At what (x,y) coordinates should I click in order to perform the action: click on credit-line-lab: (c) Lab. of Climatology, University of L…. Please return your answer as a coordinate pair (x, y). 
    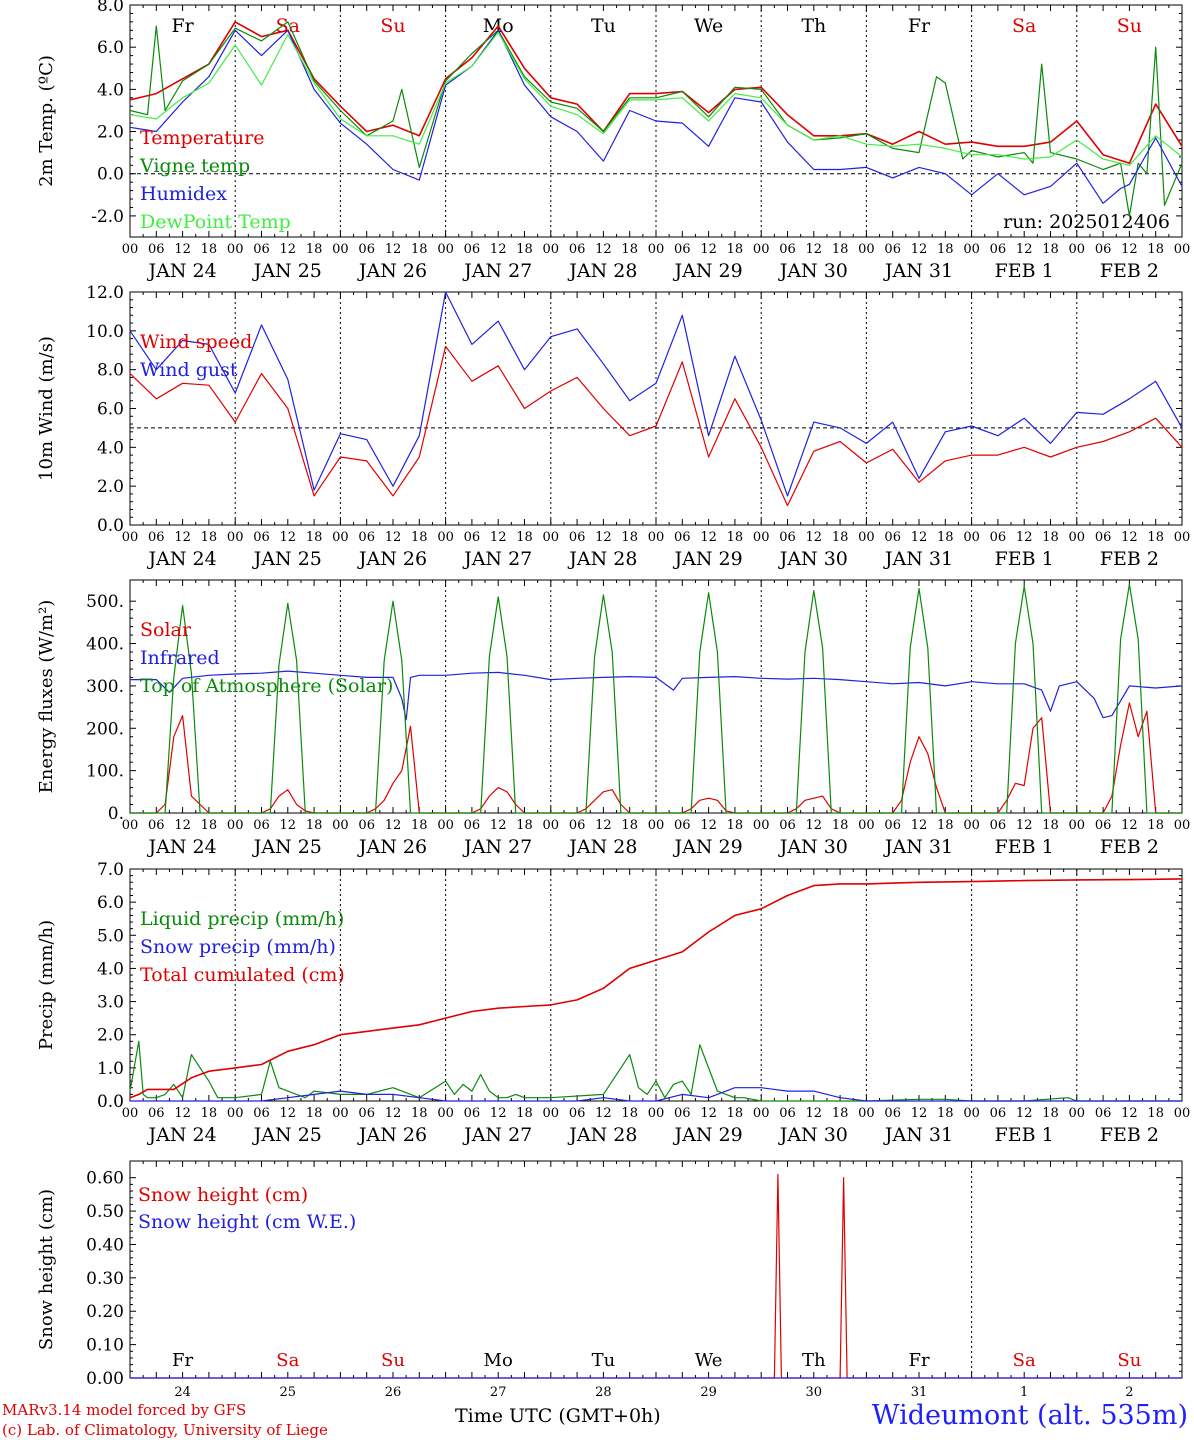
    Looking at the image, I should click on (165, 1430).